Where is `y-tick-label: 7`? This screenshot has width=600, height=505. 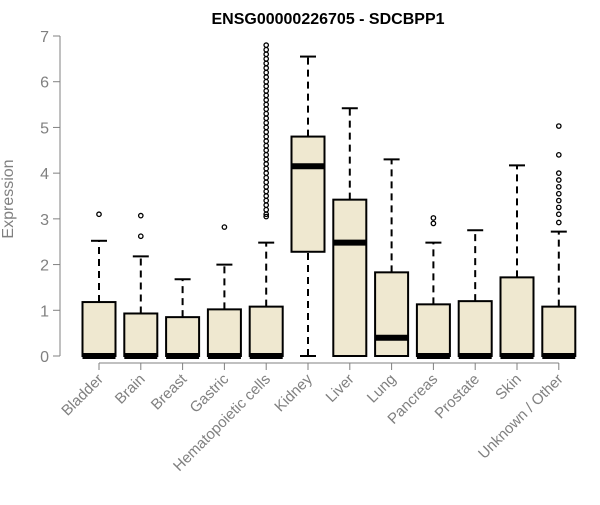 y-tick-label: 7 is located at coordinates (44, 37).